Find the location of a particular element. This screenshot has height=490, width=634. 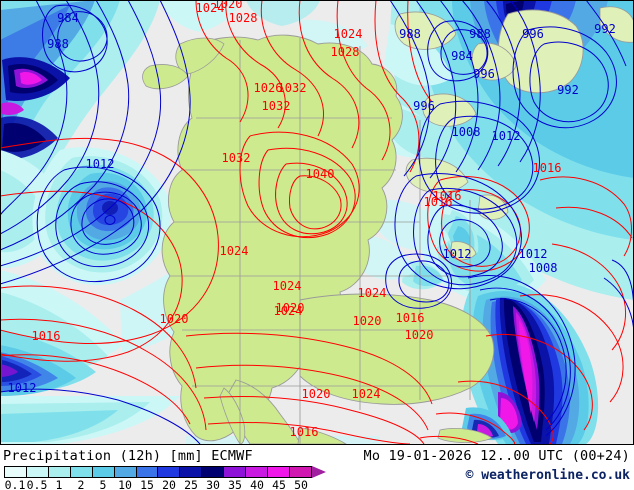

legend-swatch-0.1 is located at coordinates (16, 472).